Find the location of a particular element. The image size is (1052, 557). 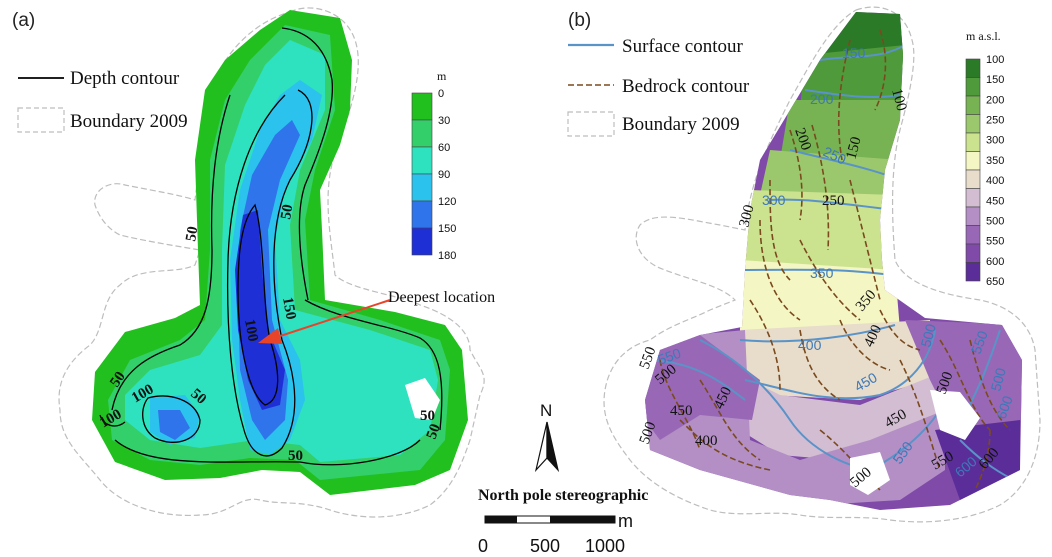

scale-unit: m is located at coordinates (625, 521).